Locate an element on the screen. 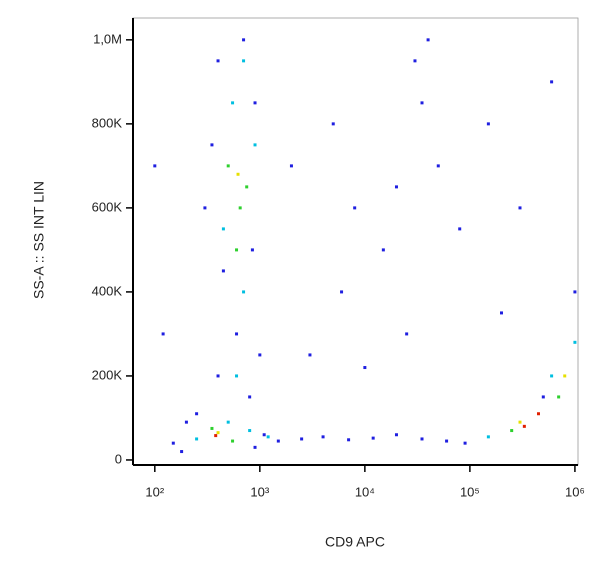 The height and width of the screenshot is (563, 600). x-tick-label: 10³ is located at coordinates (259, 491).